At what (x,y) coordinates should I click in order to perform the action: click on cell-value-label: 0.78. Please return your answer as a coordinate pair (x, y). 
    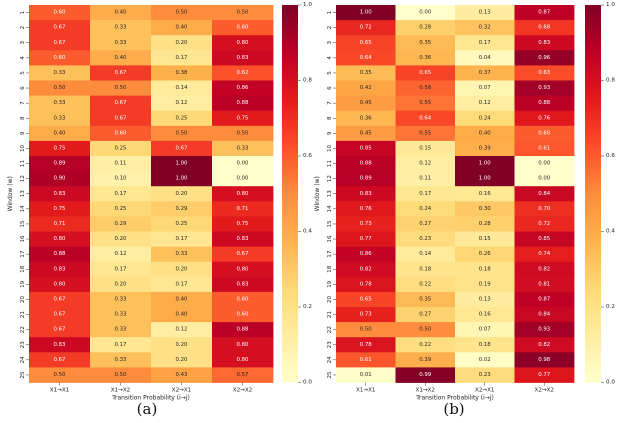
    Looking at the image, I should click on (366, 284).